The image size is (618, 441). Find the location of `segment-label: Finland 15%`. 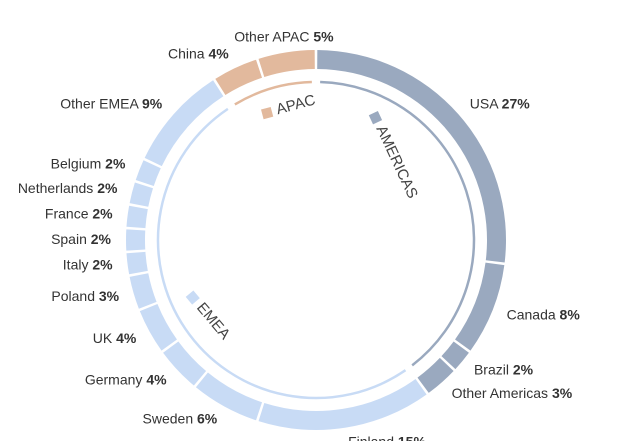

segment-label: Finland 15% is located at coordinates (387, 437).